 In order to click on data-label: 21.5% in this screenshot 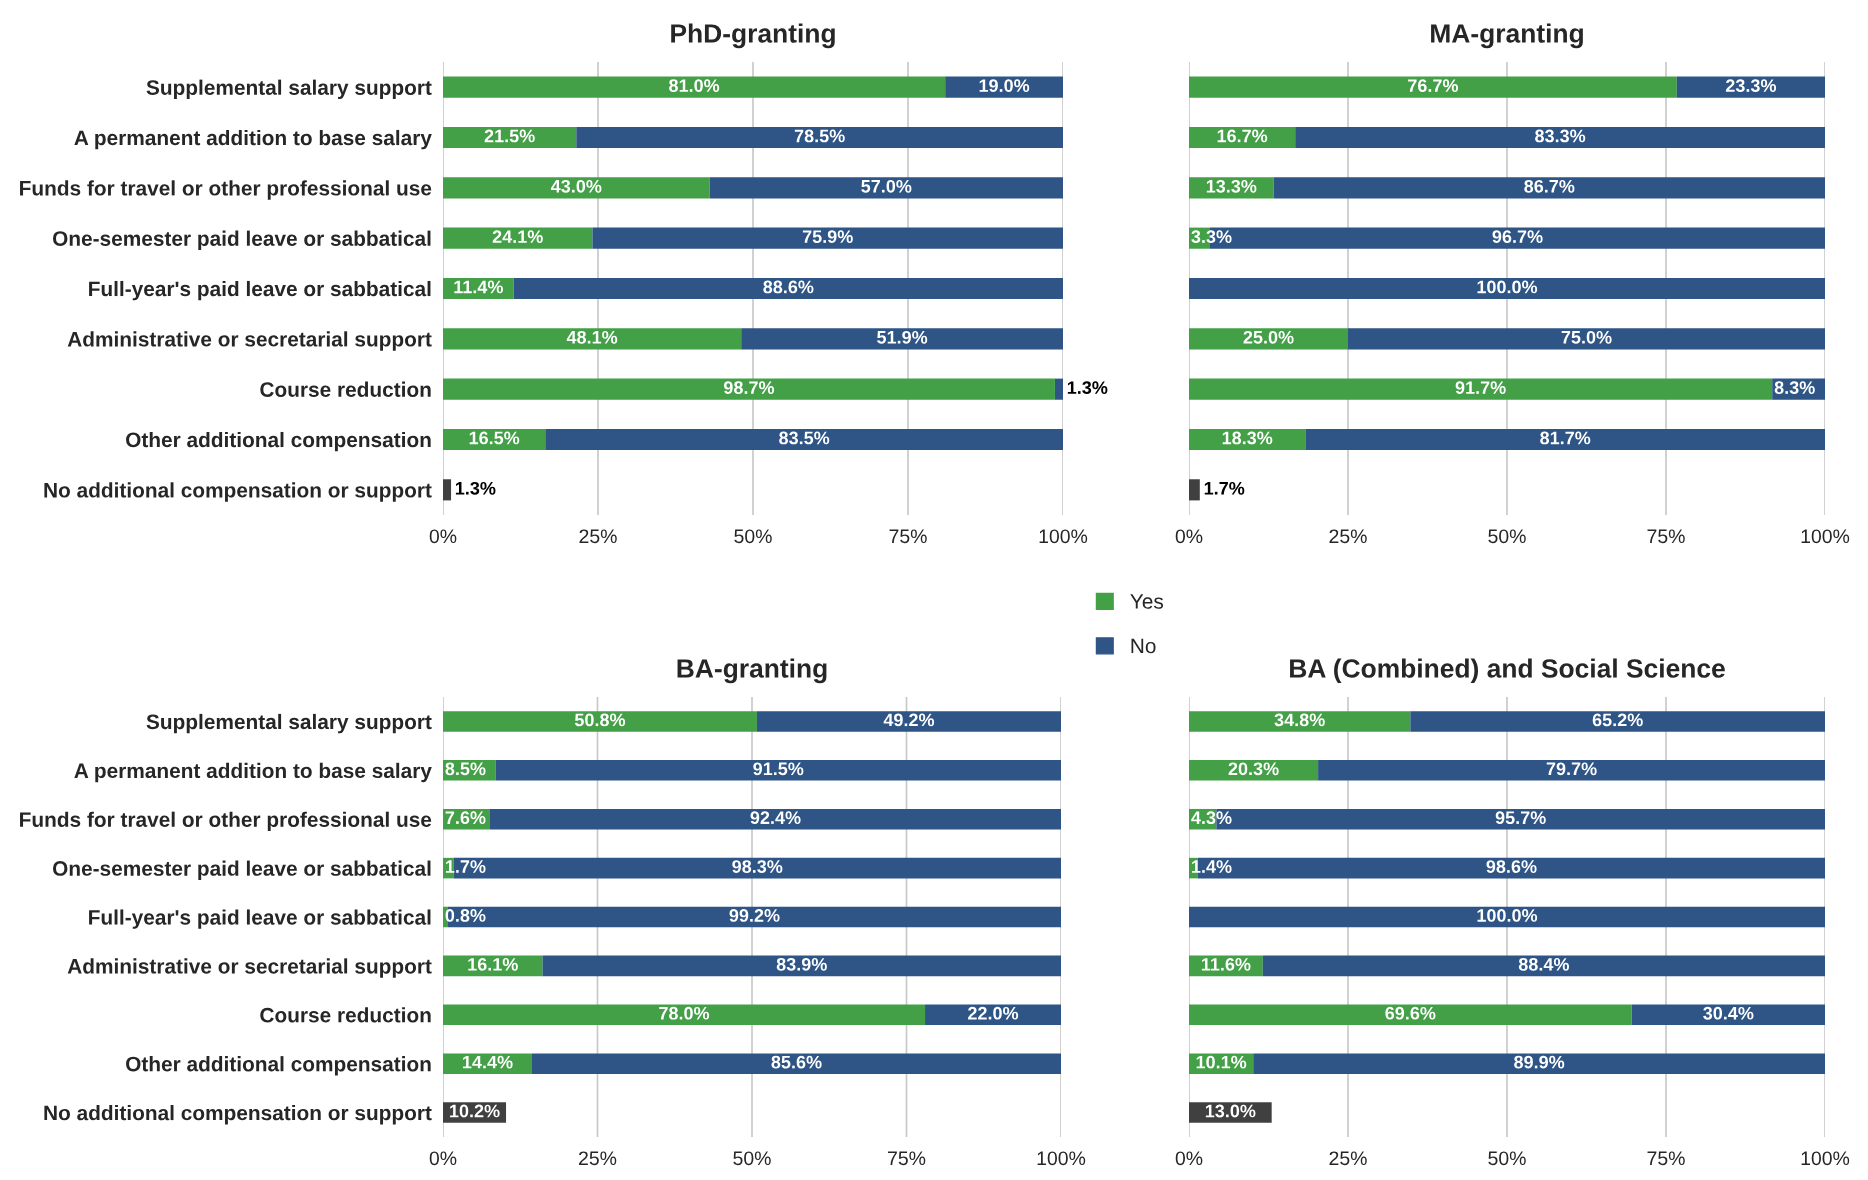, I will do `click(509, 136)`.